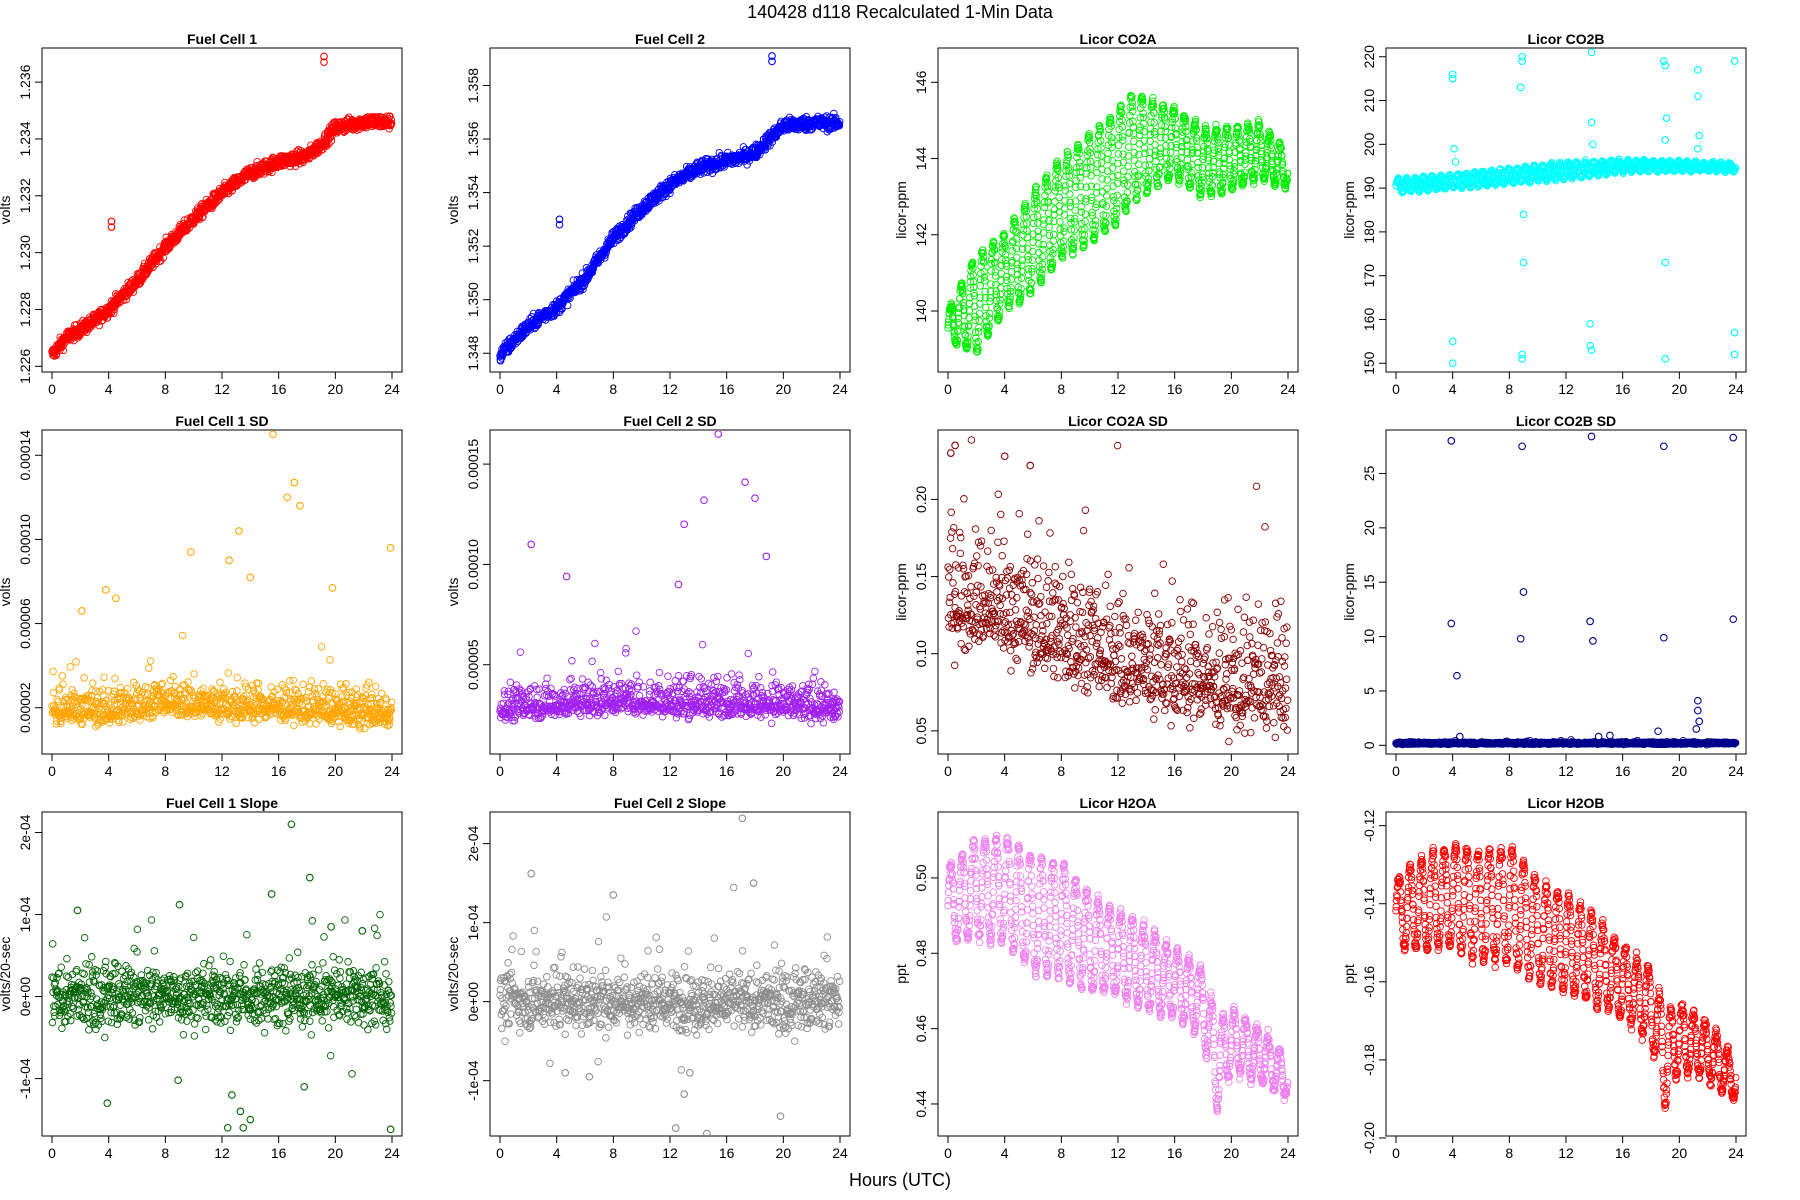 Image resolution: width=1800 pixels, height=1200 pixels. Describe the element at coordinates (500, 389) in the screenshot. I see `x-tick-label: 0` at that location.